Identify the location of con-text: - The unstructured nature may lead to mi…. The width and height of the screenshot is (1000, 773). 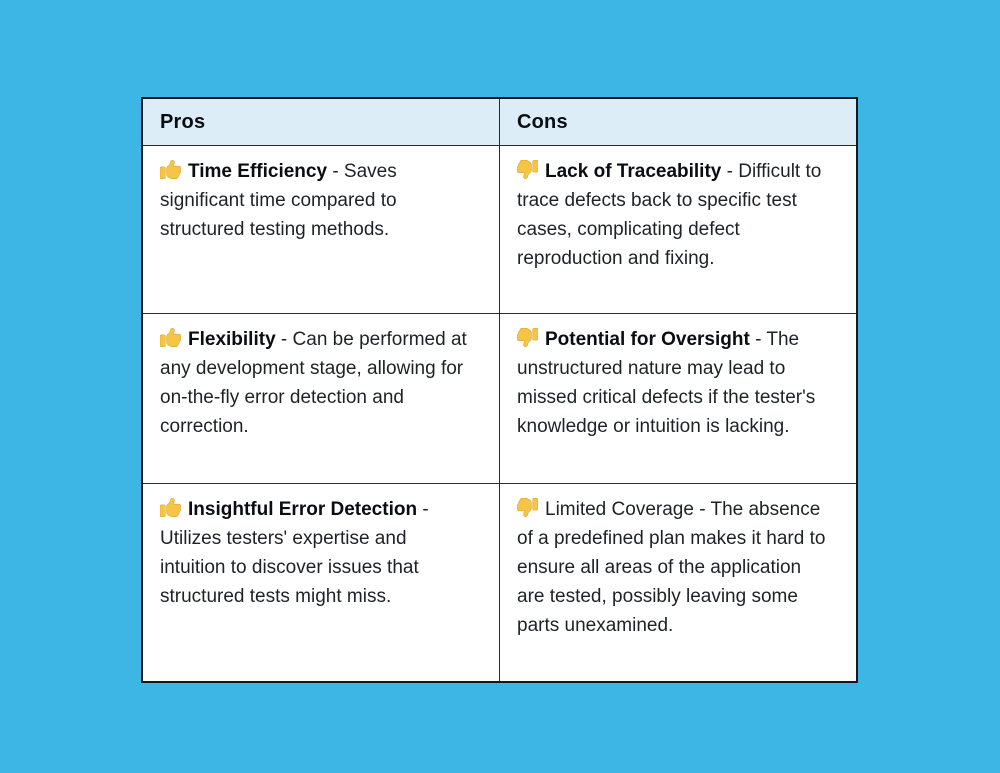
(666, 383).